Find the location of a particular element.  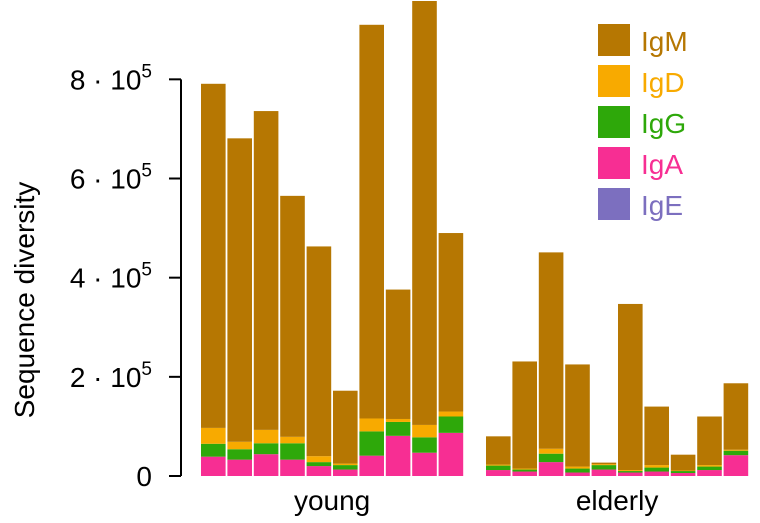

legend-swatch-igg is located at coordinates (614, 122).